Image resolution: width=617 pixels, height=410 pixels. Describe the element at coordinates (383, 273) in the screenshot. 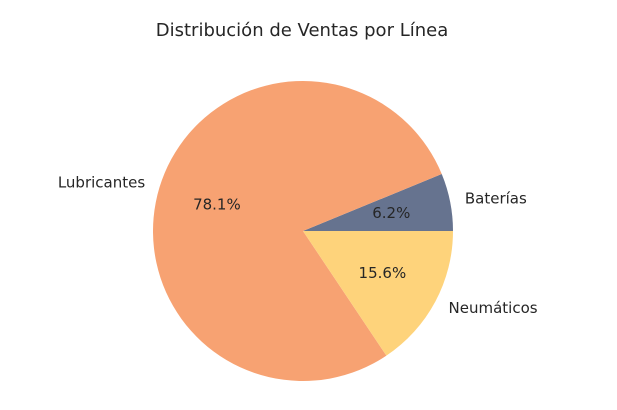

I see `pct-label: 15.6%` at that location.